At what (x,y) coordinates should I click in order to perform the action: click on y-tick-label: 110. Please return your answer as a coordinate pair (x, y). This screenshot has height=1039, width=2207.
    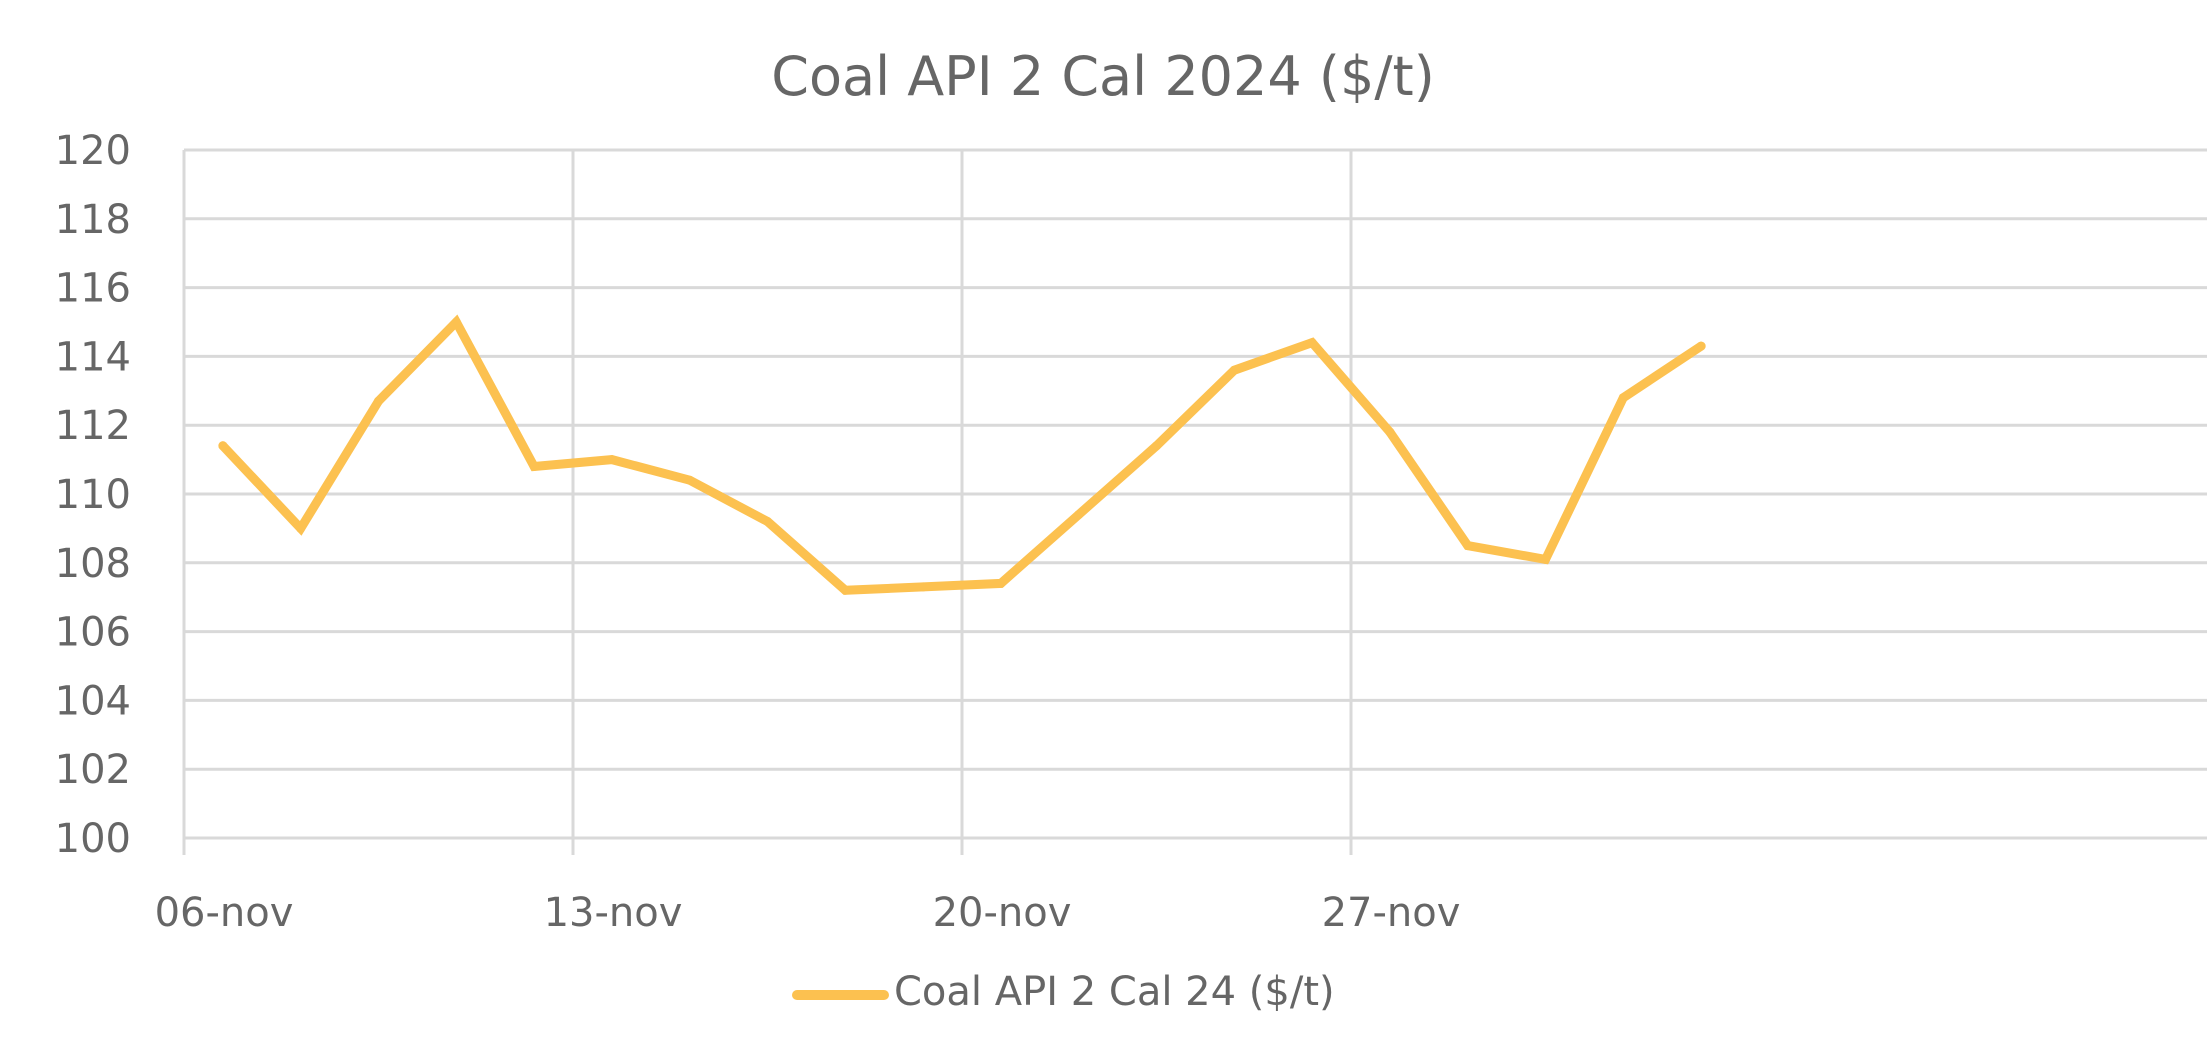
    Looking at the image, I should click on (93, 495).